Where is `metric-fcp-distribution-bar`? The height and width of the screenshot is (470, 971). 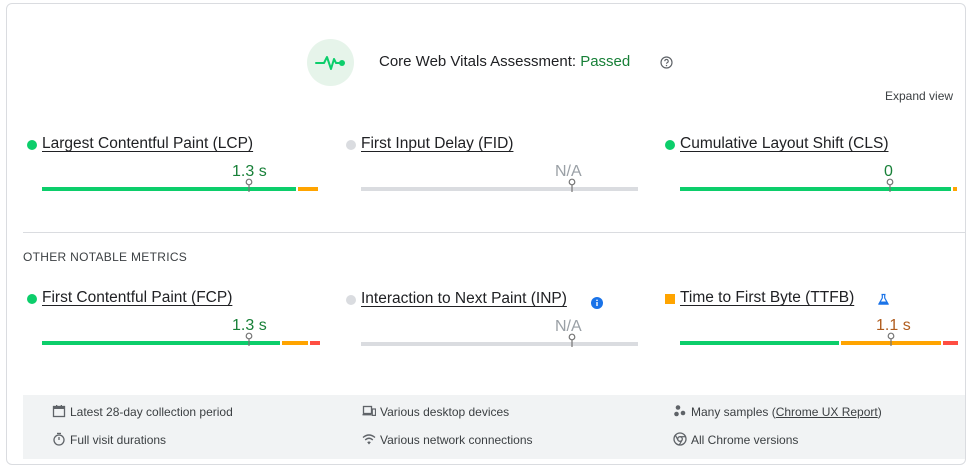
metric-fcp-distribution-bar is located at coordinates (181, 343).